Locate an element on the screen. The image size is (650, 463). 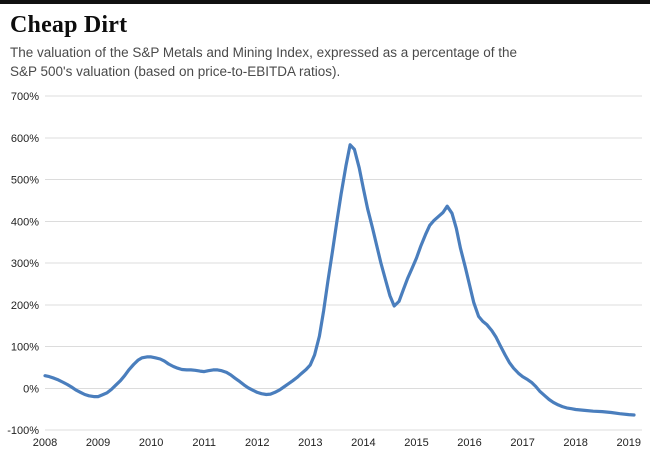
y-axis-tick-label: 600% is located at coordinates (25, 139).